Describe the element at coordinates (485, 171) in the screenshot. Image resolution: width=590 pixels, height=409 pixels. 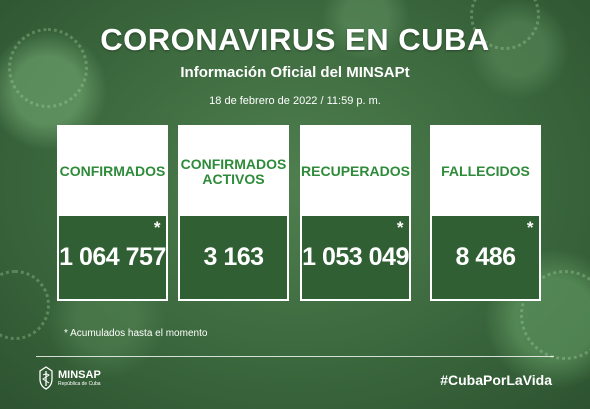
I see `card-label: FALLECIDOS` at that location.